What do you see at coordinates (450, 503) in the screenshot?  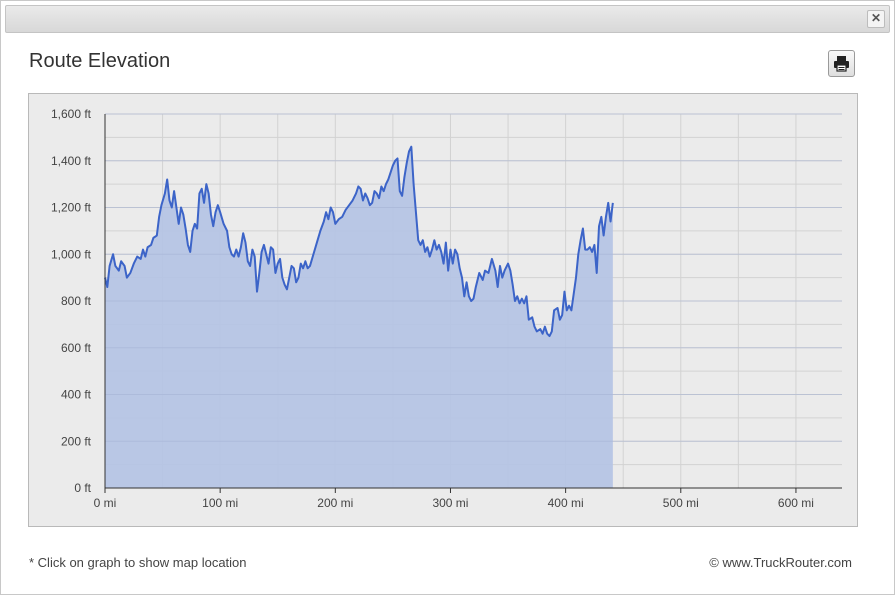 I see `x-tick-label: 300 mi` at bounding box center [450, 503].